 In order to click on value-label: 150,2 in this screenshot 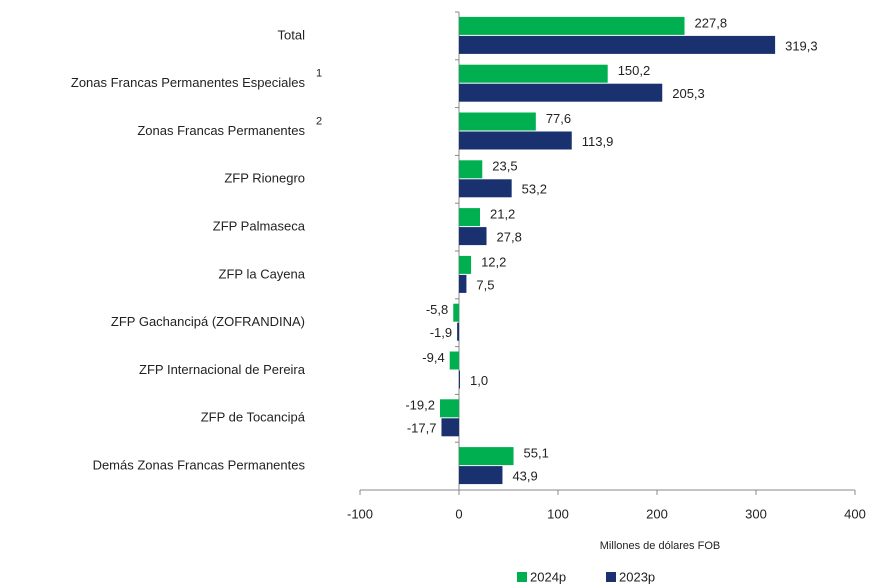, I will do `click(634, 70)`.